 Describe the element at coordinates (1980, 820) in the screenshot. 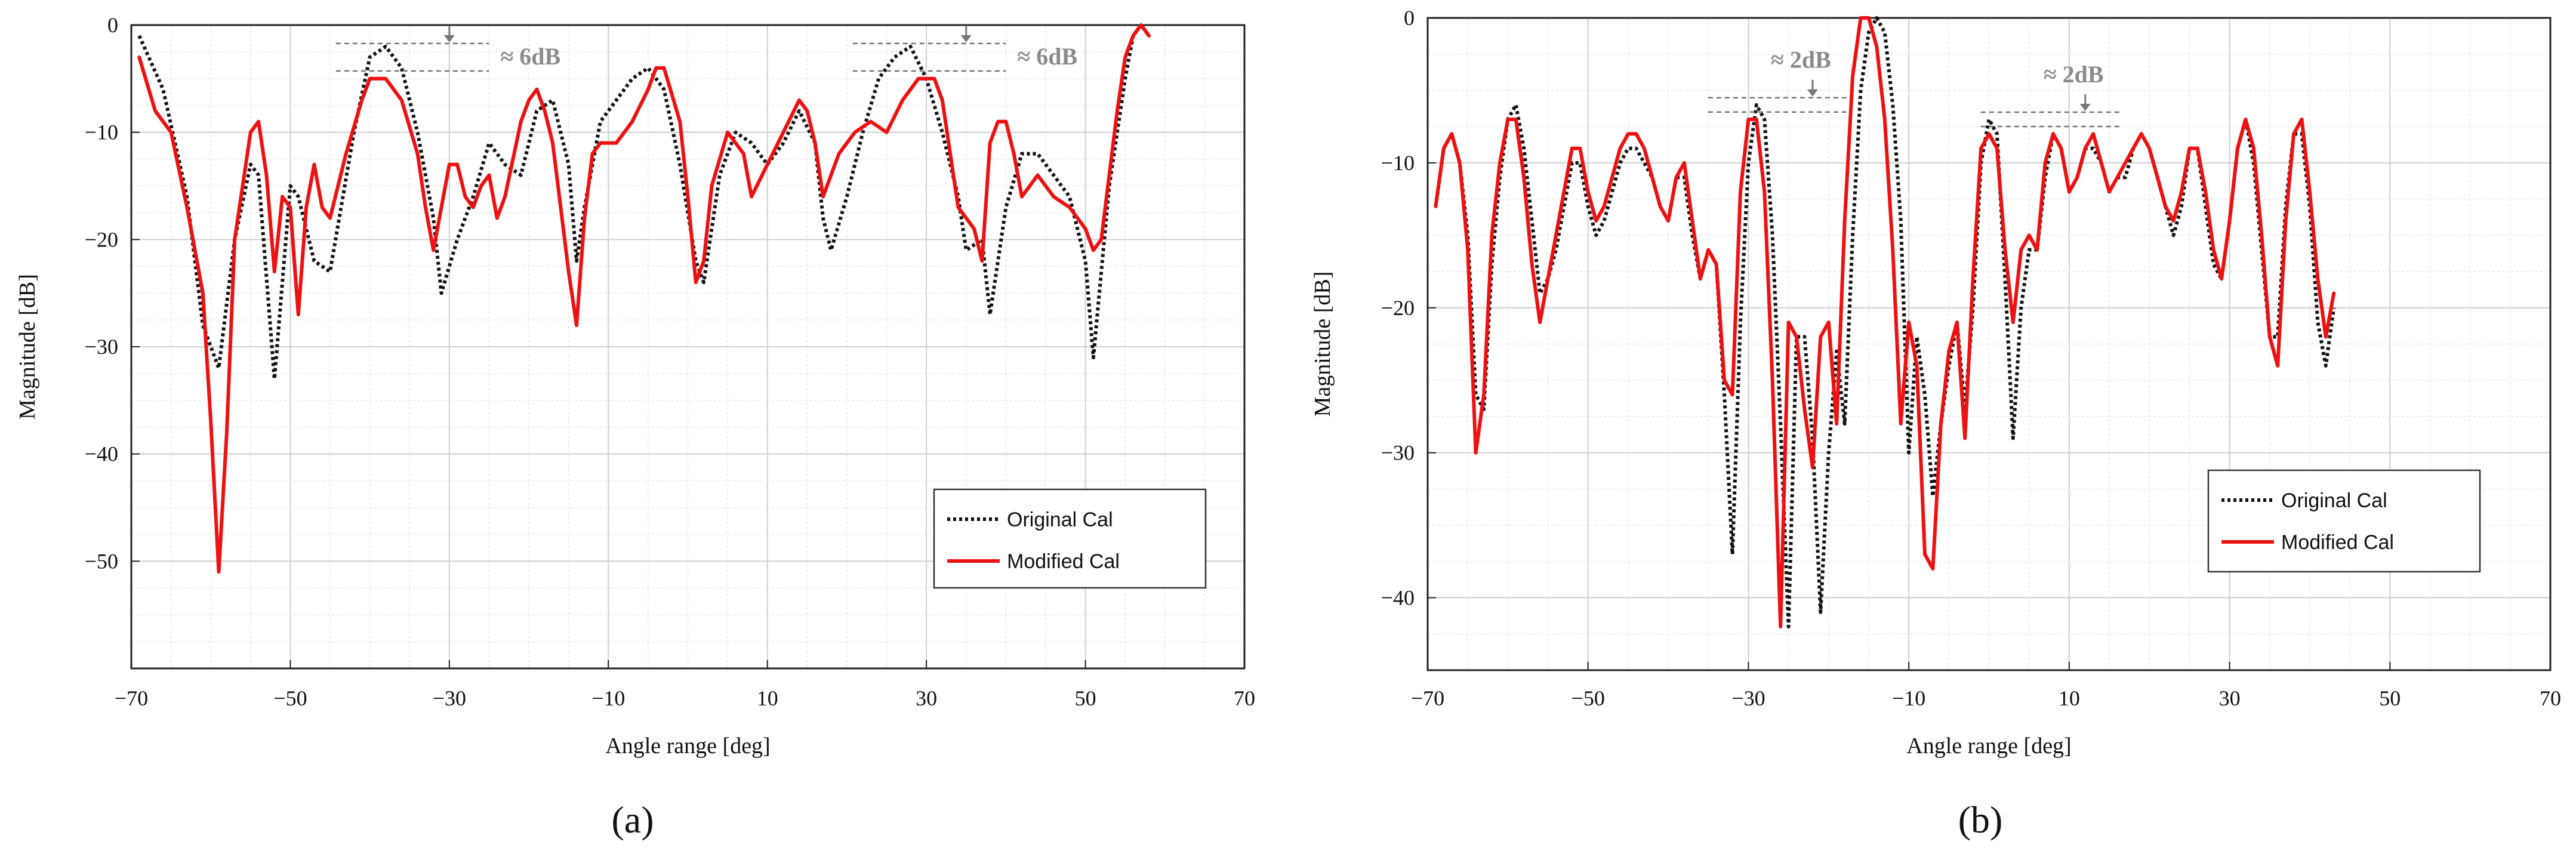

I see `panel-label: (b)` at that location.